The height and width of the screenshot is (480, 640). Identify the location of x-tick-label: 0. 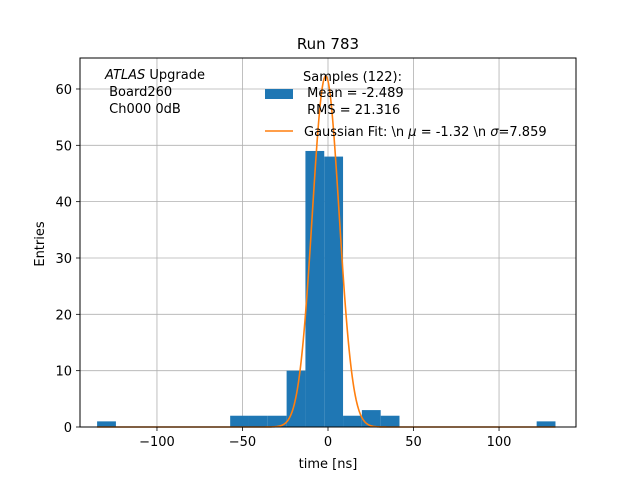
(328, 442).